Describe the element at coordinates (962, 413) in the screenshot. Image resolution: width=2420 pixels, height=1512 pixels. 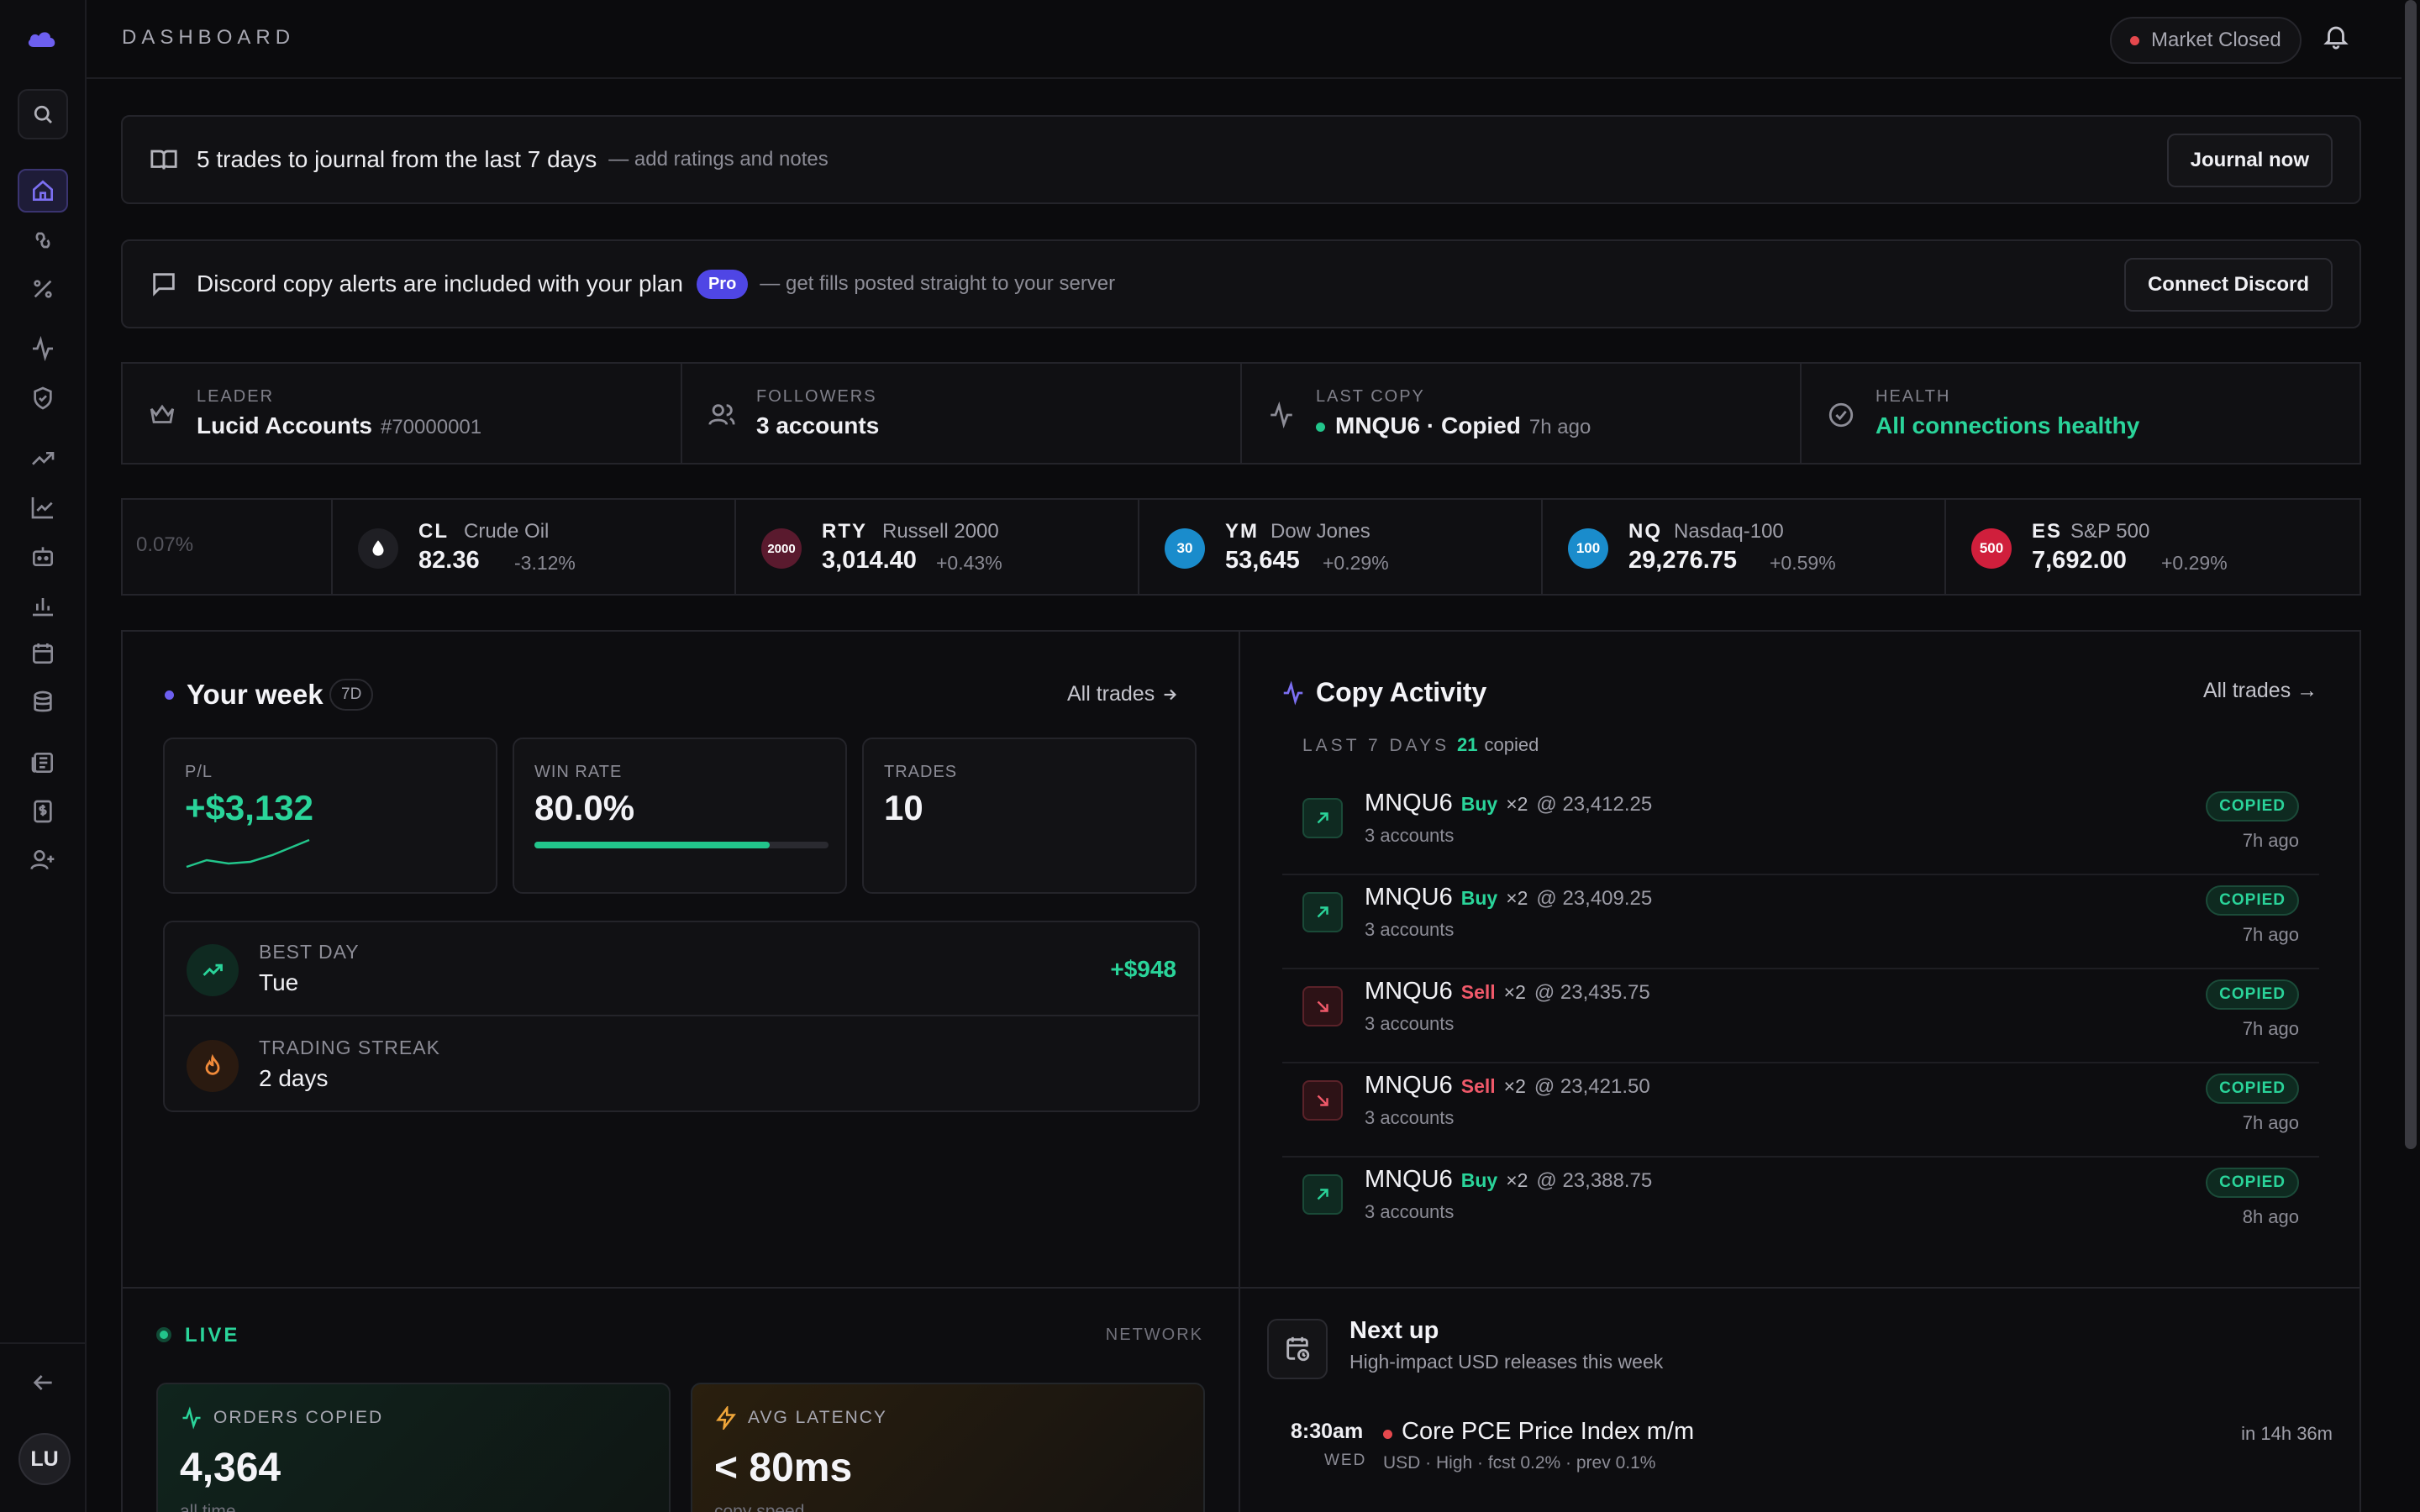
I see `stat-followers: FOLLOWERS 3 accounts` at that location.